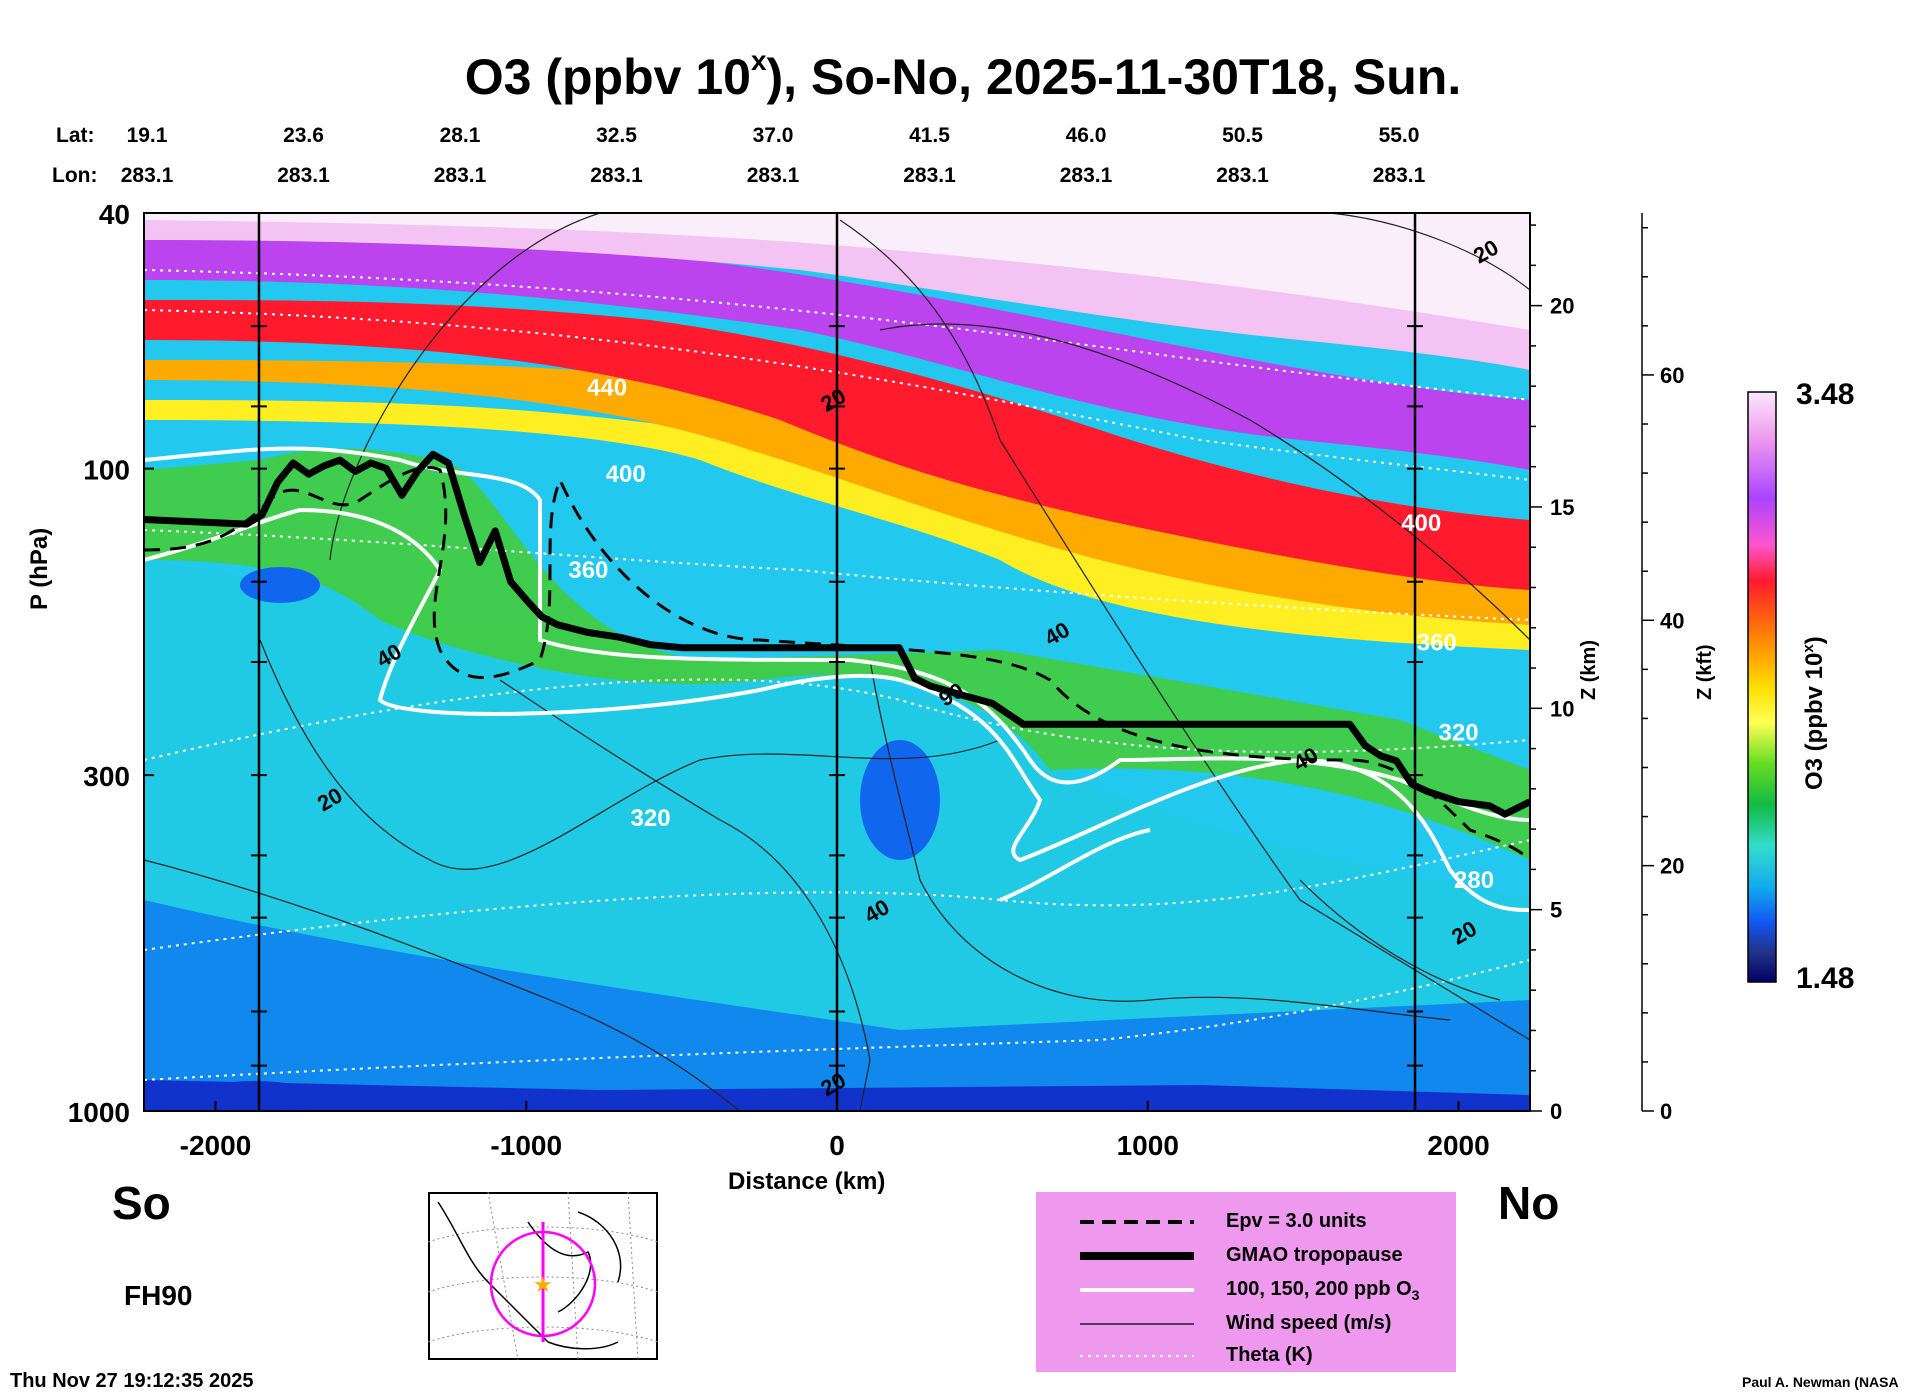 The width and height of the screenshot is (1926, 1394). What do you see at coordinates (929, 135) in the screenshot?
I see `lat-value: 41.5` at bounding box center [929, 135].